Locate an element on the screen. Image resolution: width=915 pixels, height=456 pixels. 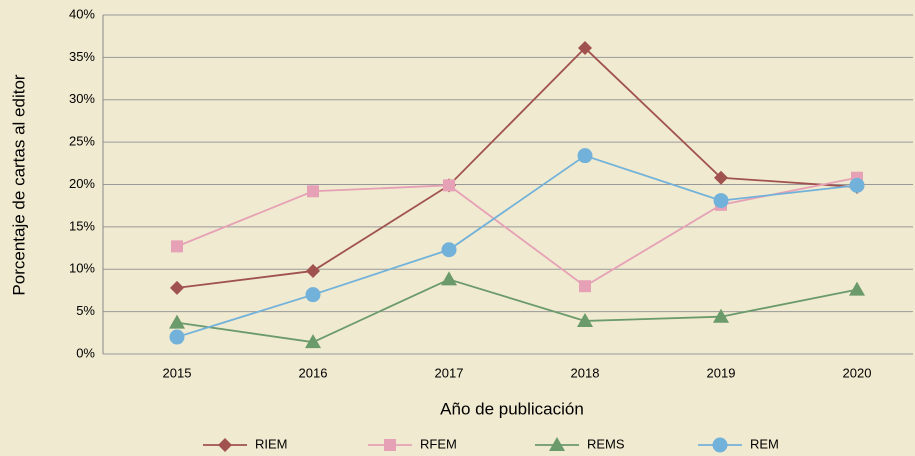
legend-label: RFEM is located at coordinates (438, 443).